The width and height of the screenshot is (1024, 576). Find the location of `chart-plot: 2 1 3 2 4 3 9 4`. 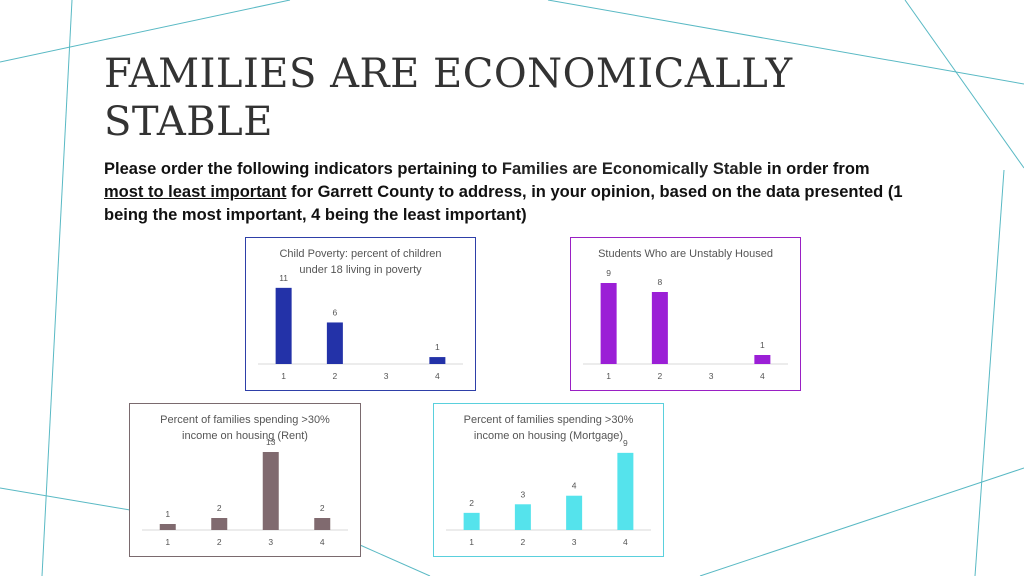

chart-plot: 2 1 3 2 4 3 9 4 is located at coordinates (548, 492).